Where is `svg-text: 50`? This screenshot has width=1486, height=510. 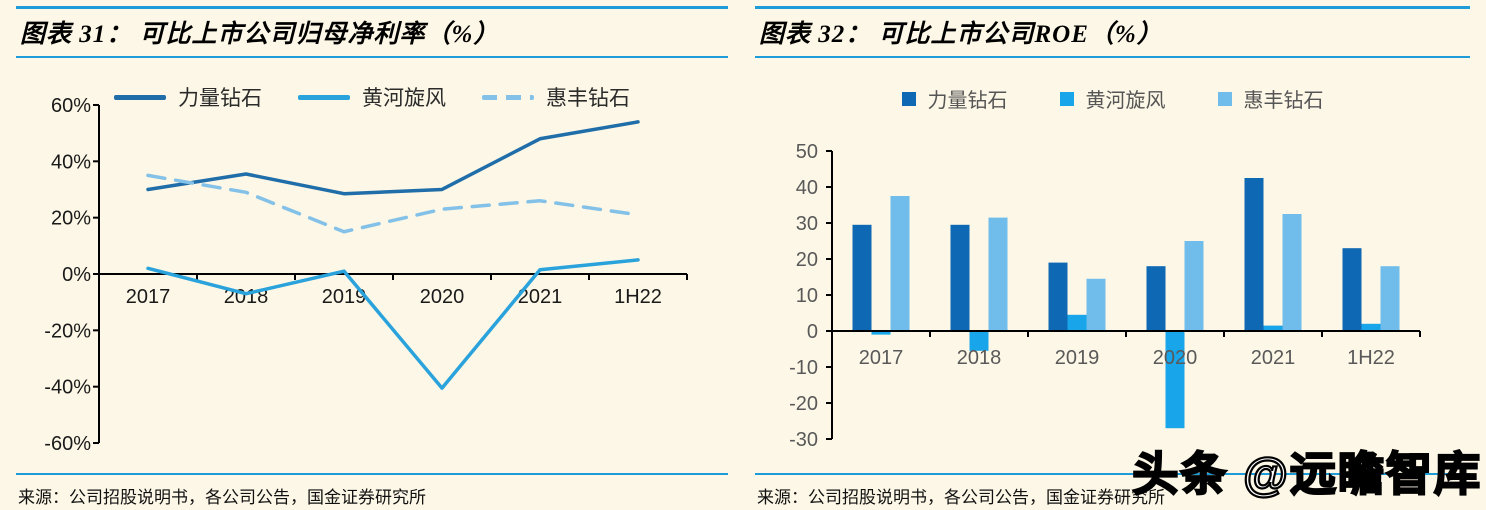
svg-text: 50 is located at coordinates (807, 152).